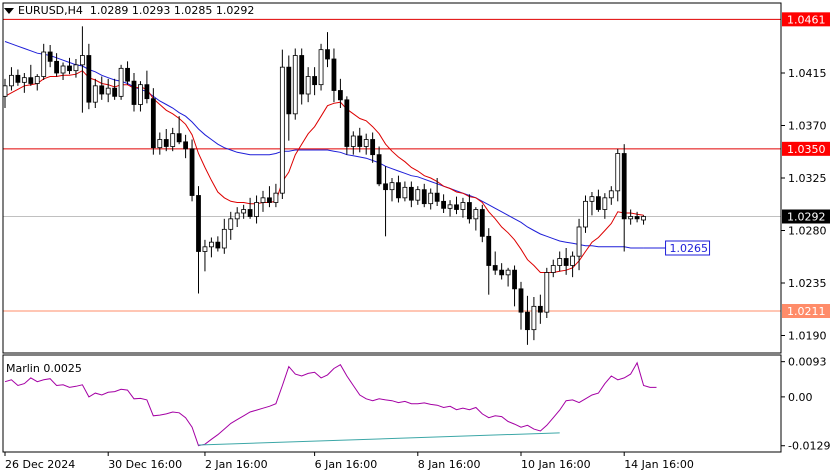  Describe the element at coordinates (807, 73) in the screenshot. I see `price-tick-label: 1.0415` at that location.